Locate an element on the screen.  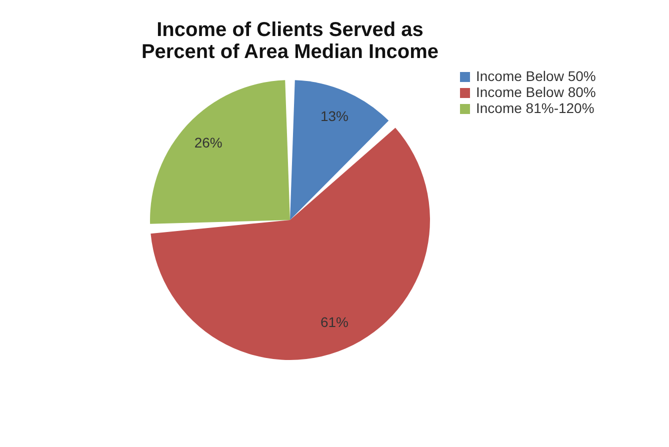
data-label: 61% is located at coordinates (334, 322).